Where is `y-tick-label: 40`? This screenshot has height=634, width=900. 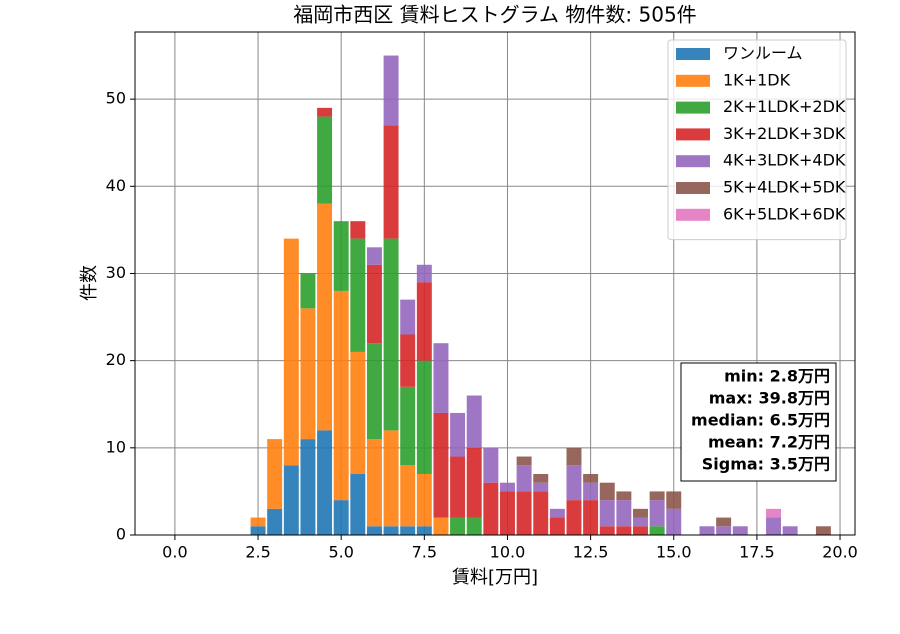
y-tick-label: 40 is located at coordinates (116, 185).